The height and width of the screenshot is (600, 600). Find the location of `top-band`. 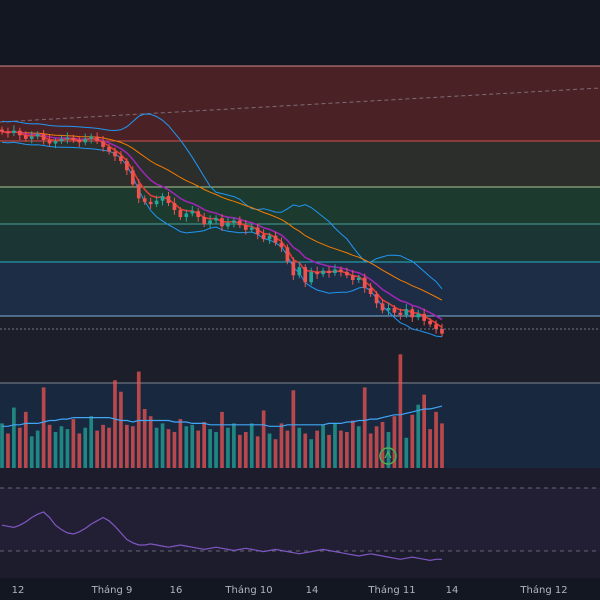

top-band is located at coordinates (300, 33).